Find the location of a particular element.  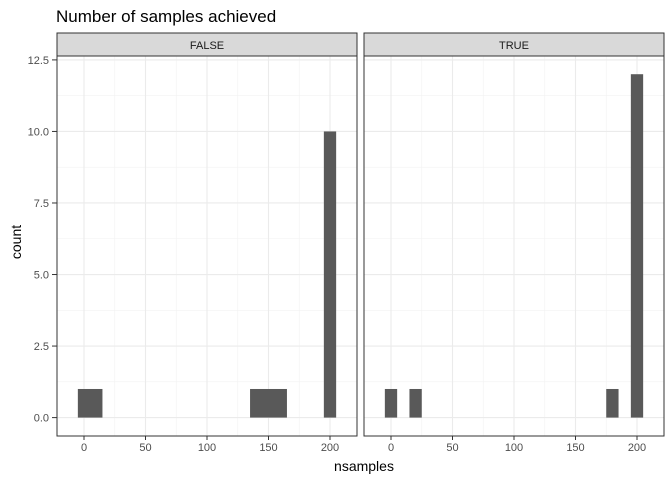

y-axis: 0.0 2.5 5.0 7.5 10.0 12.5 is located at coordinates (42, 240).